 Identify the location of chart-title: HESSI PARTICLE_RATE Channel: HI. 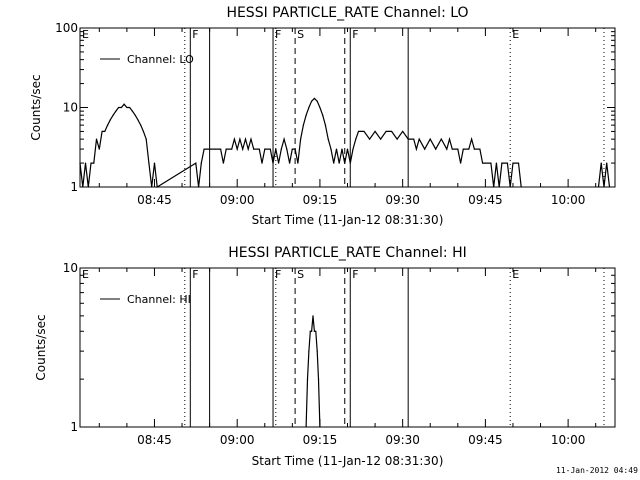
(347, 253).